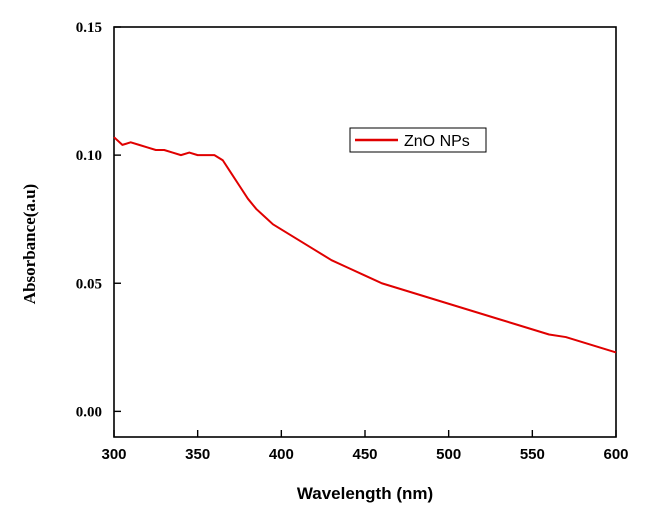  What do you see at coordinates (89, 284) in the screenshot?
I see `y-tick-label: 0.05` at bounding box center [89, 284].